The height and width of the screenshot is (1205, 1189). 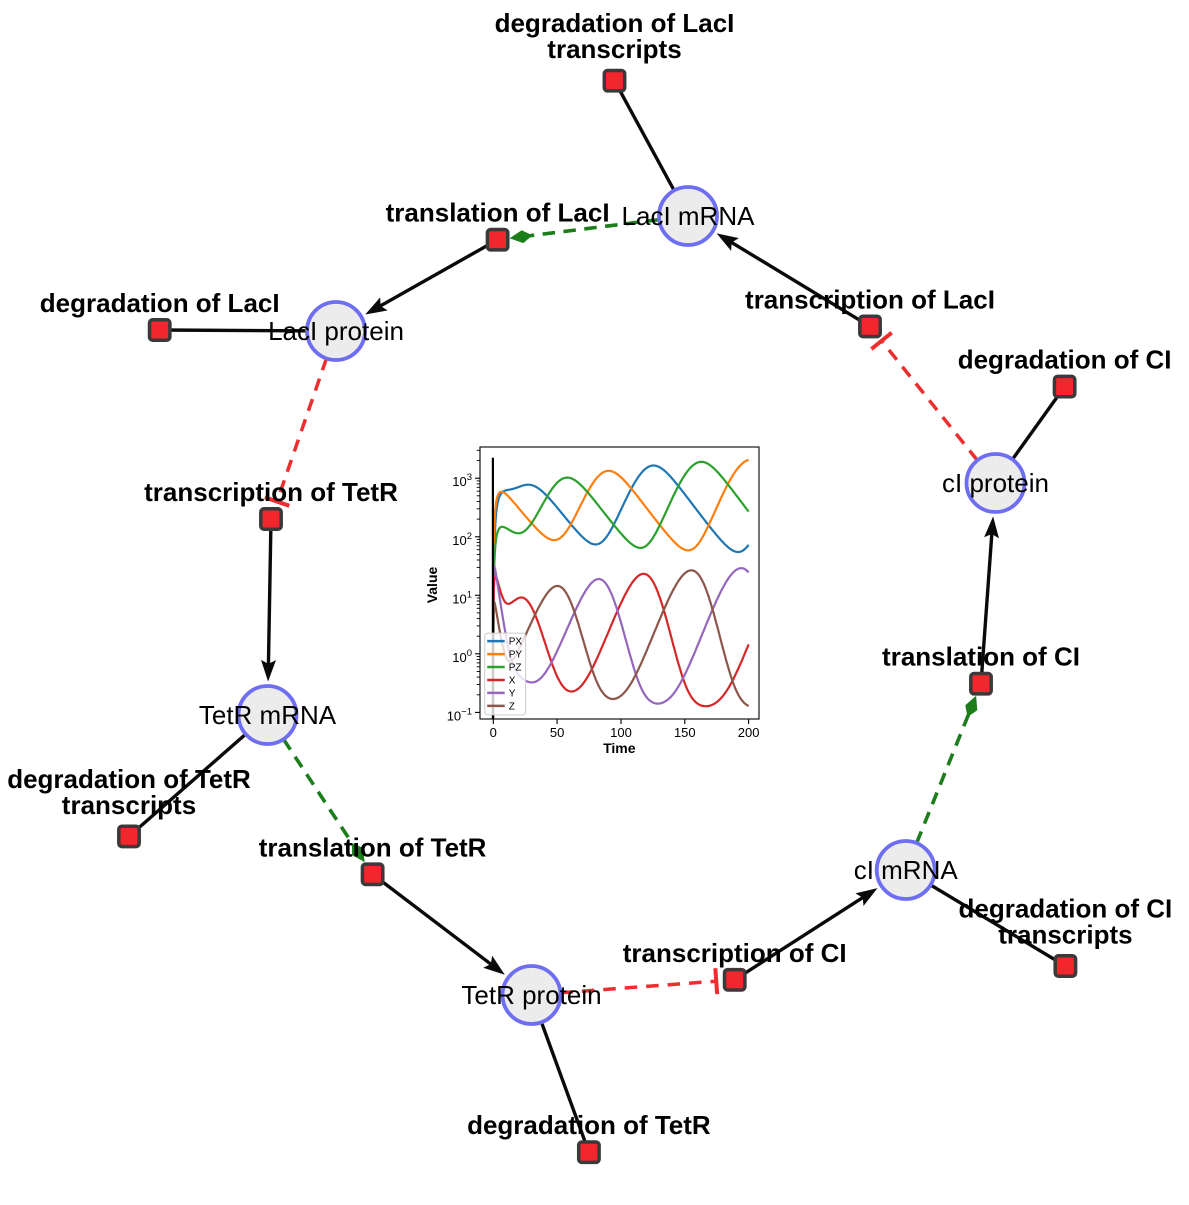 What do you see at coordinates (268, 715) in the screenshot?
I see `svg-text: TetR mRNA` at bounding box center [268, 715].